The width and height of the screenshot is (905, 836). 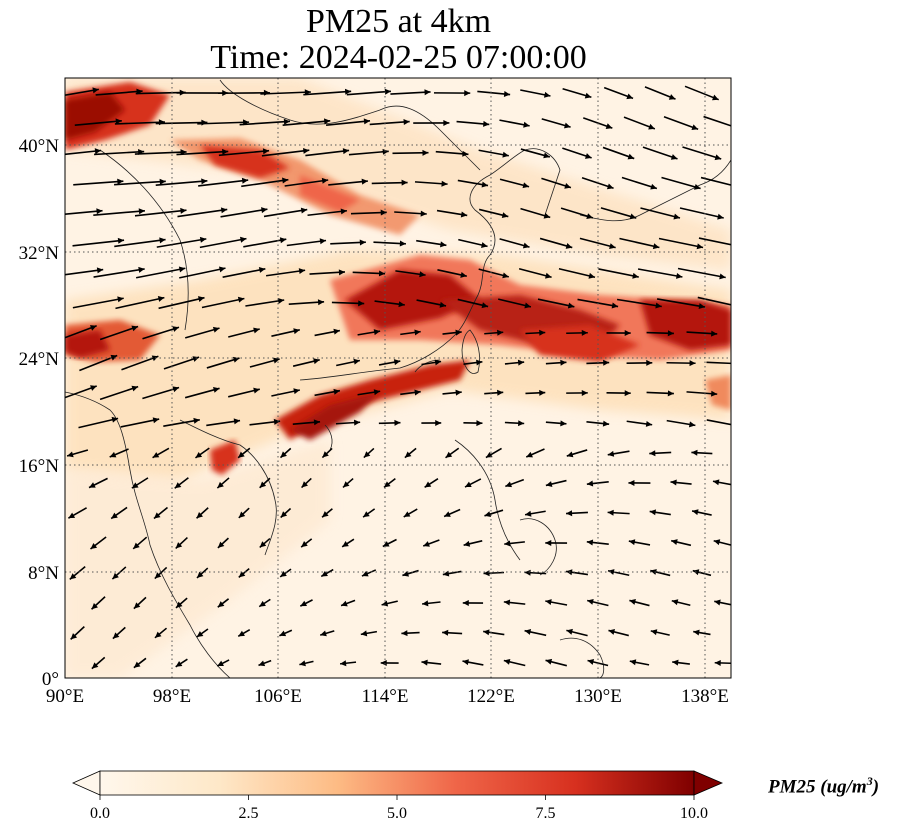 What do you see at coordinates (39, 466) in the screenshot?
I see `y-tick-label: 16°N` at bounding box center [39, 466].